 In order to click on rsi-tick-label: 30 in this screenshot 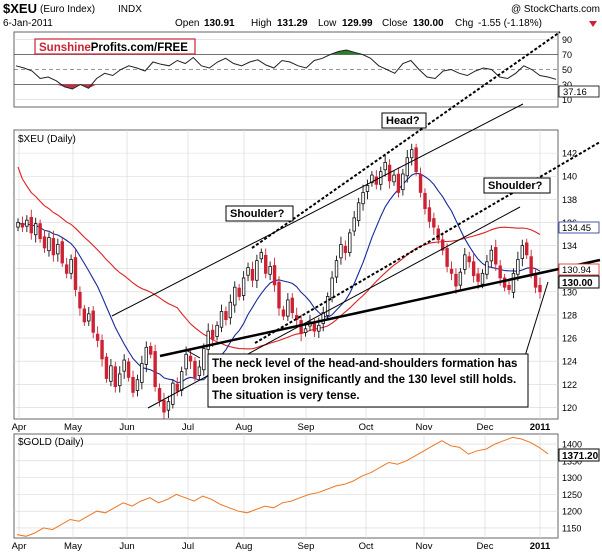, I will do `click(567, 85)`.